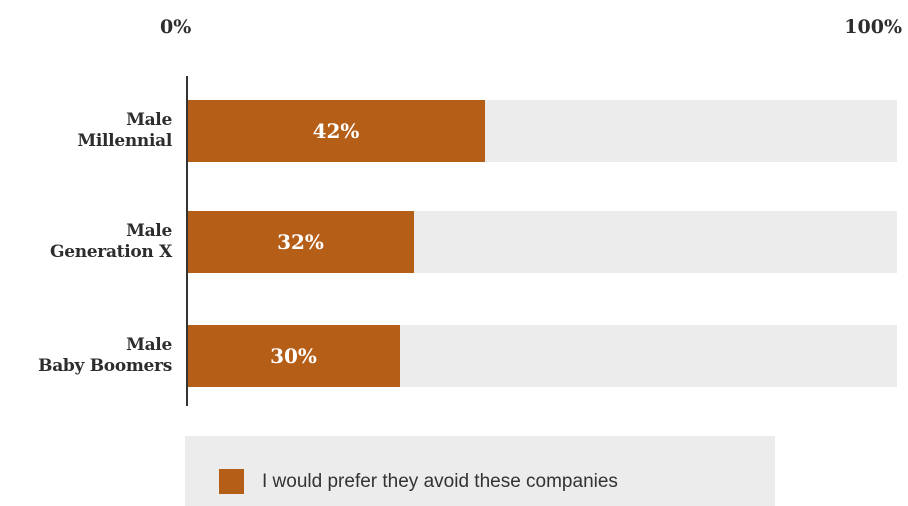 The width and height of the screenshot is (908, 506). I want to click on bar-track: 30%, so click(542, 356).